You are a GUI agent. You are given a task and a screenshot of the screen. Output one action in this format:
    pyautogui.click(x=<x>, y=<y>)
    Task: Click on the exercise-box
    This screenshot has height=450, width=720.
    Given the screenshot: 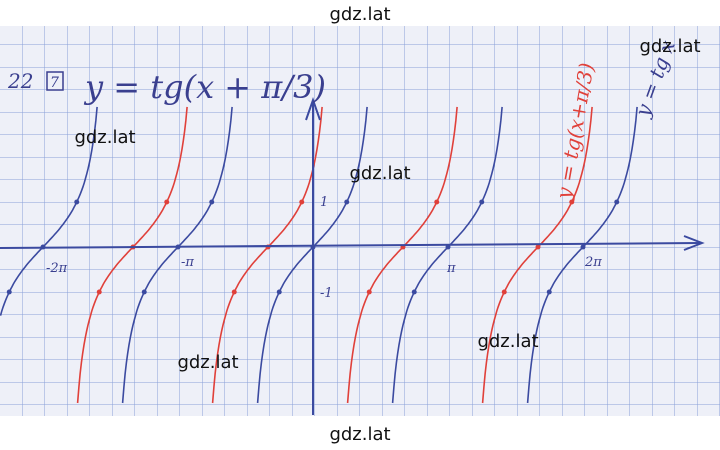 What is the action you would take?
    pyautogui.click(x=55, y=81)
    